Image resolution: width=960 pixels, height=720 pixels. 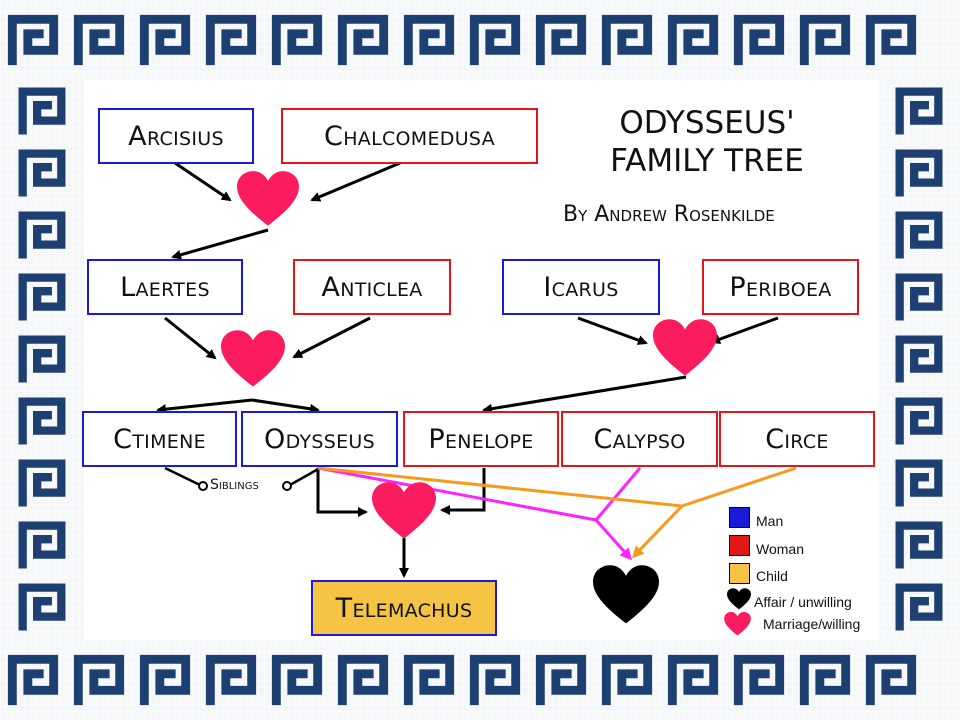 What do you see at coordinates (203, 181) in the screenshot?
I see `arrow-arcisius-to-heart` at bounding box center [203, 181].